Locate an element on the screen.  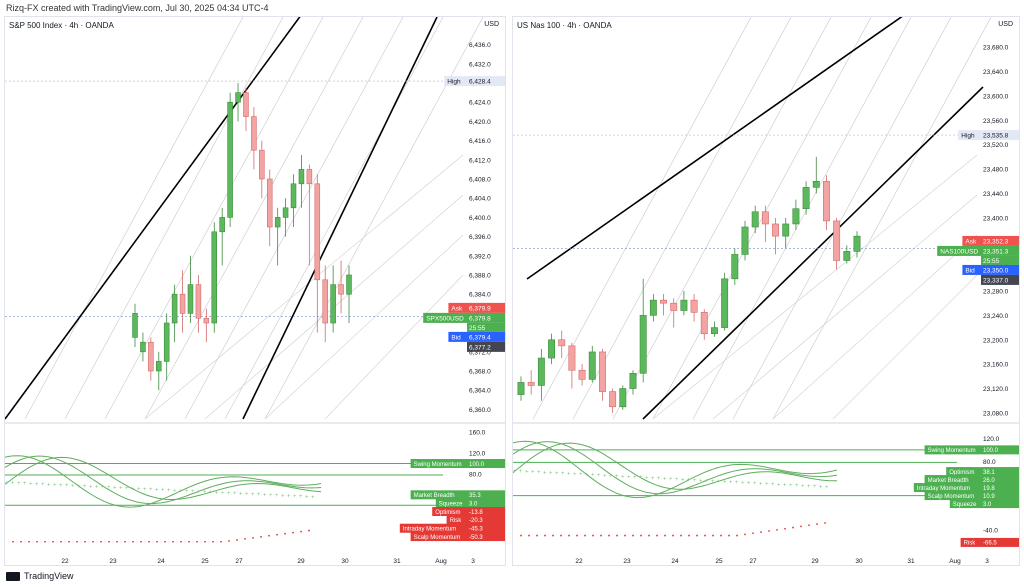
osc-pill-value: 26.0 is located at coordinates (989, 481).